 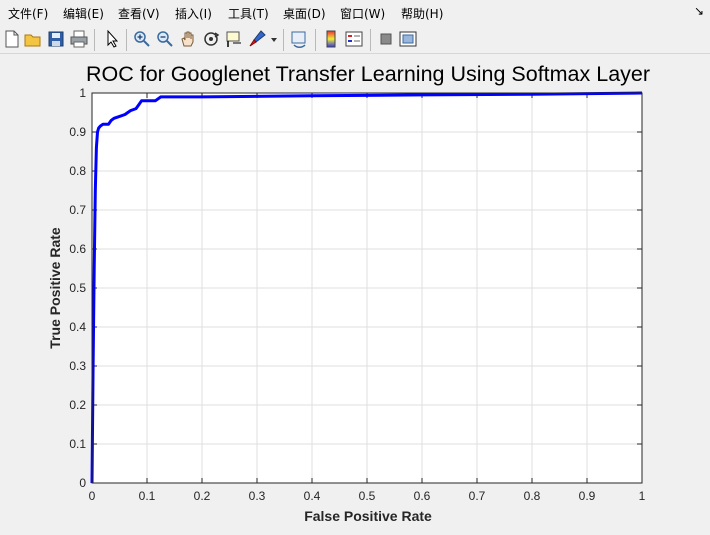 I want to click on x-tick-label: 0.6, so click(x=422, y=496).